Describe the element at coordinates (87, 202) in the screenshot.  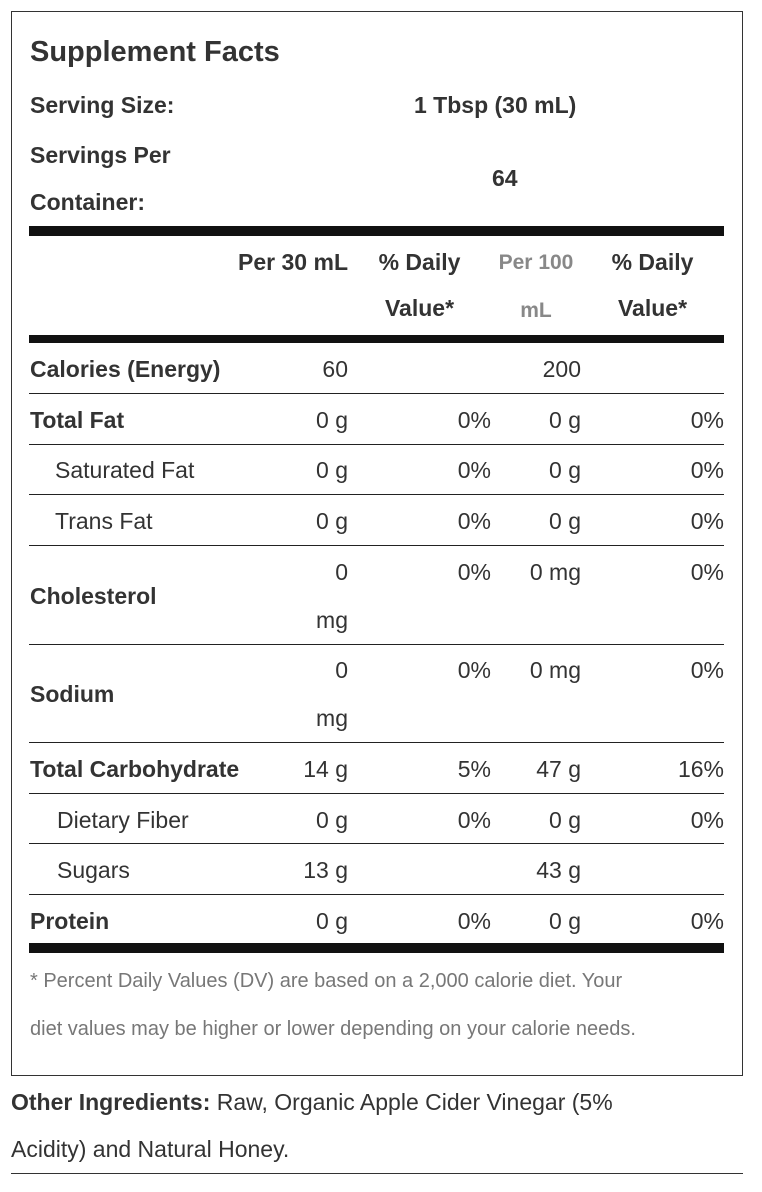
I see `servings-per-label-2: Container:` at that location.